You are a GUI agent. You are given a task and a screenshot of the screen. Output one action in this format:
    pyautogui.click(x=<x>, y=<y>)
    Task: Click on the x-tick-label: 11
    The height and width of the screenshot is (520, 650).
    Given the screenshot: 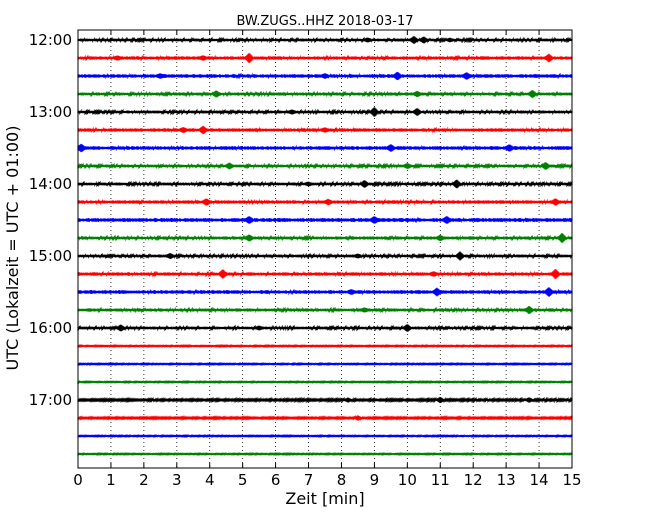 What is the action you would take?
    pyautogui.click(x=440, y=480)
    